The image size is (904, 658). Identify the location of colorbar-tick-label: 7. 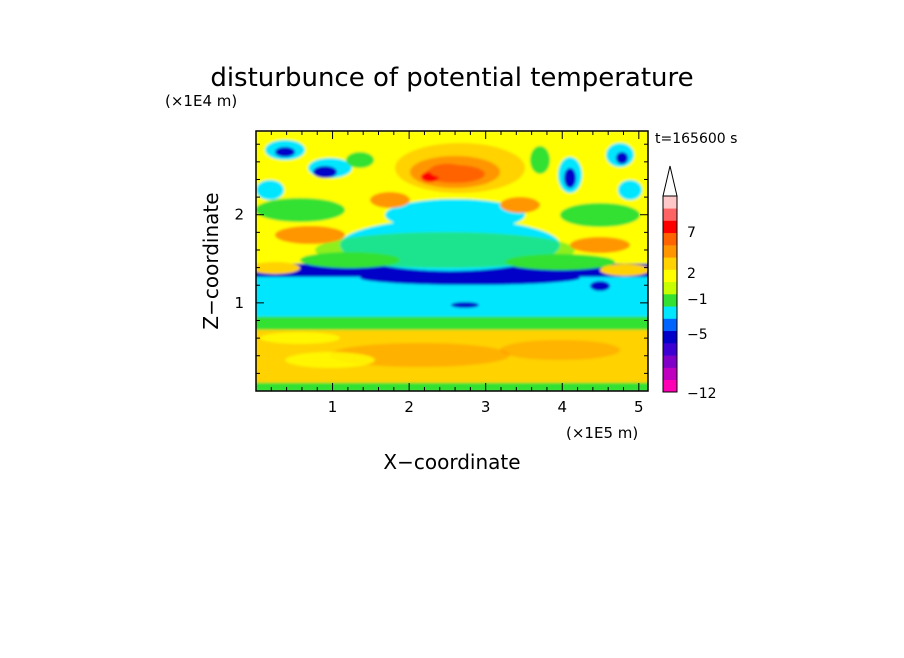
(691, 233).